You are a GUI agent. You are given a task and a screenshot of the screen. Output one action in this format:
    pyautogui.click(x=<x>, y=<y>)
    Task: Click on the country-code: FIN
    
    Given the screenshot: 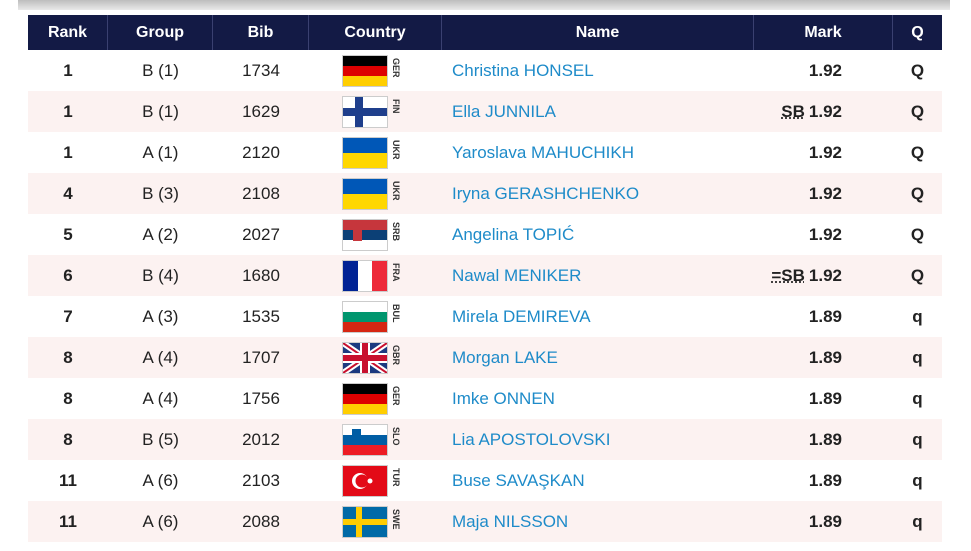 What is the action you would take?
    pyautogui.click(x=396, y=106)
    